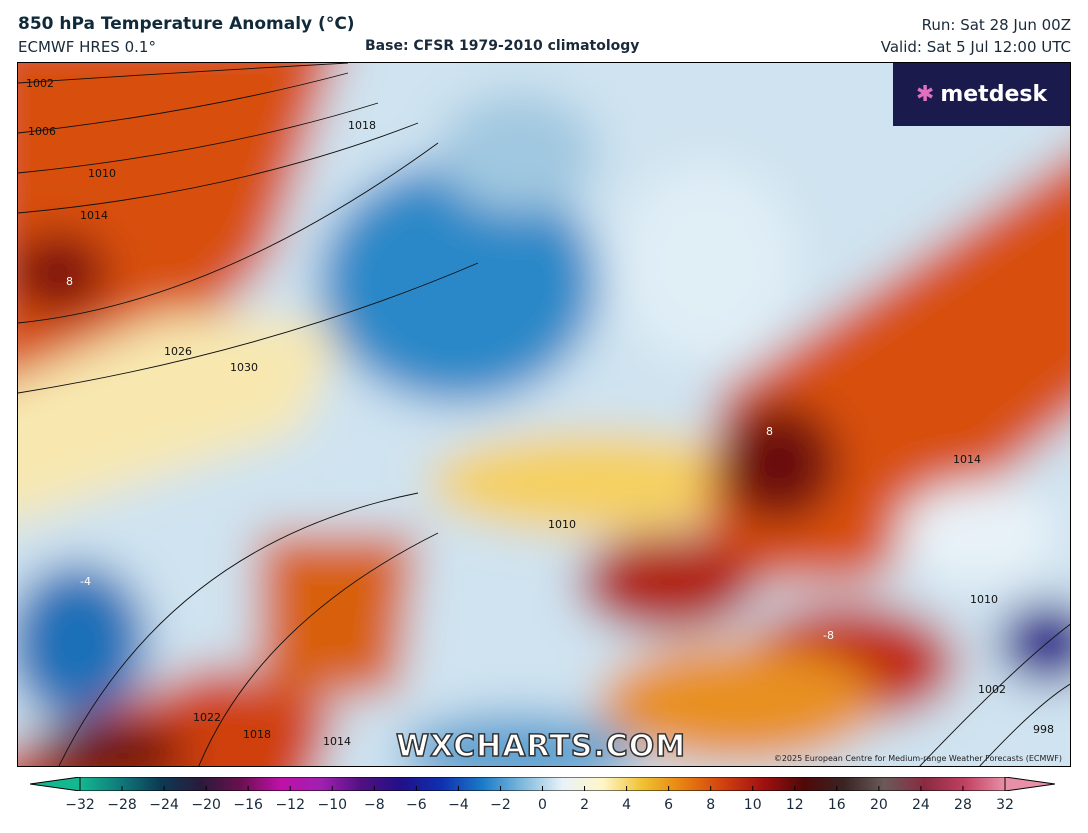 The height and width of the screenshot is (833, 1088). What do you see at coordinates (55, 784) in the screenshot?
I see `colorbar-min-arrow` at bounding box center [55, 784].